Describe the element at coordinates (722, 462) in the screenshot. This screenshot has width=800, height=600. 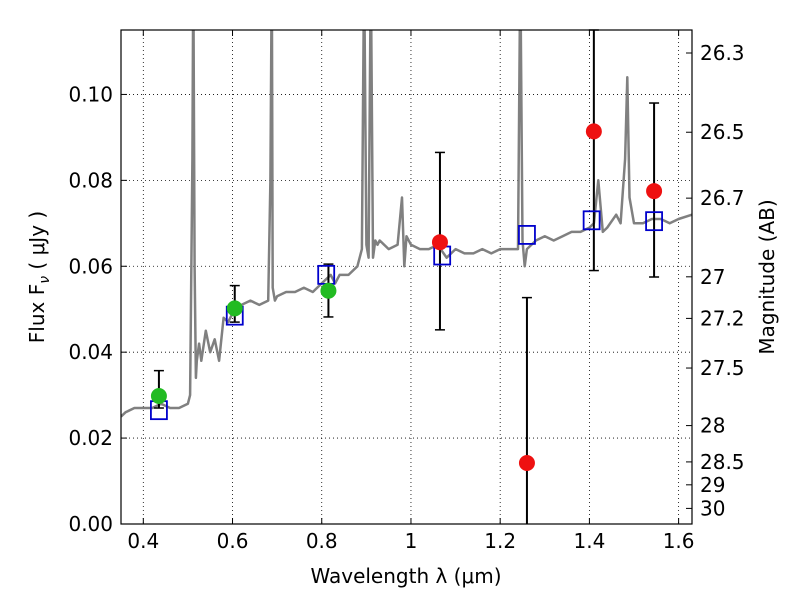
I see `mag-tick-label: 28.5` at that location.